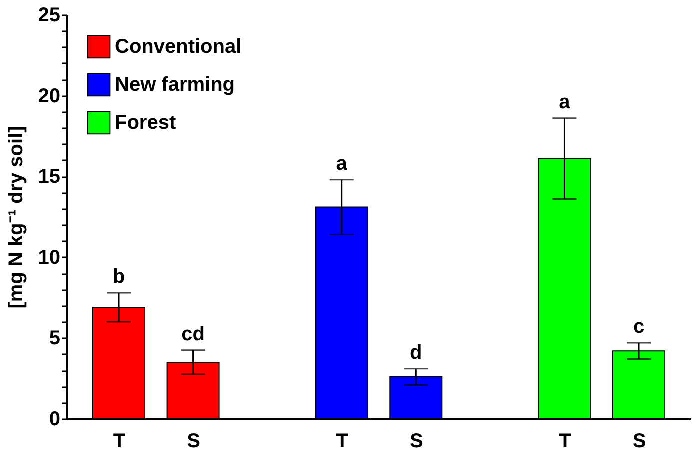 The width and height of the screenshot is (696, 456). What do you see at coordinates (119, 277) in the screenshot?
I see `data-label: b` at bounding box center [119, 277].